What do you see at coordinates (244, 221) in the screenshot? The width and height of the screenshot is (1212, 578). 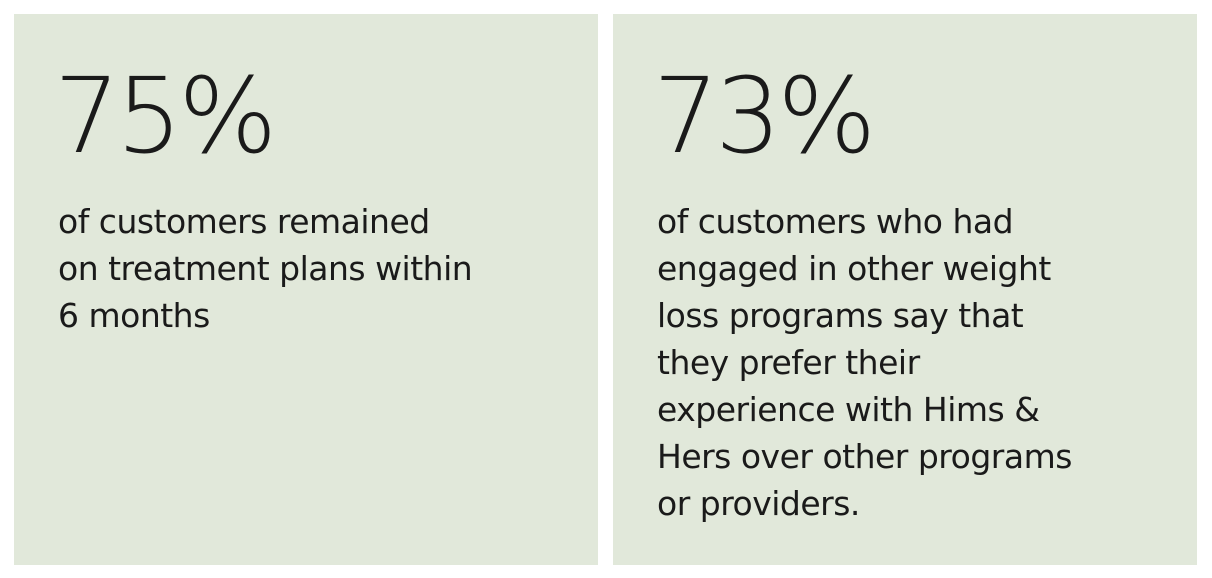 I see `text-line: of customers remained` at bounding box center [244, 221].